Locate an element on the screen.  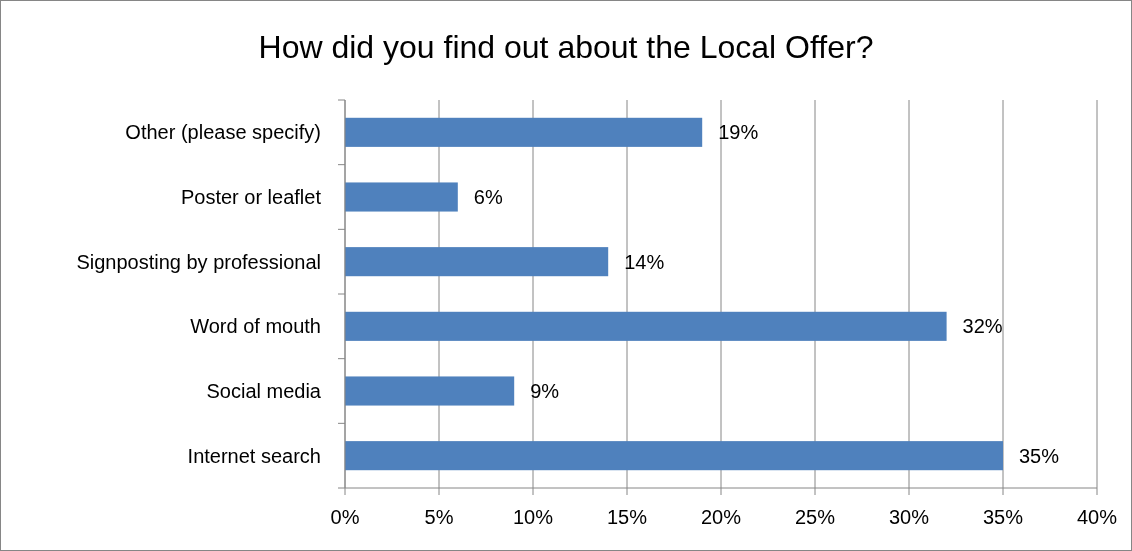
x-tick-label: 30% is located at coordinates (909, 517).